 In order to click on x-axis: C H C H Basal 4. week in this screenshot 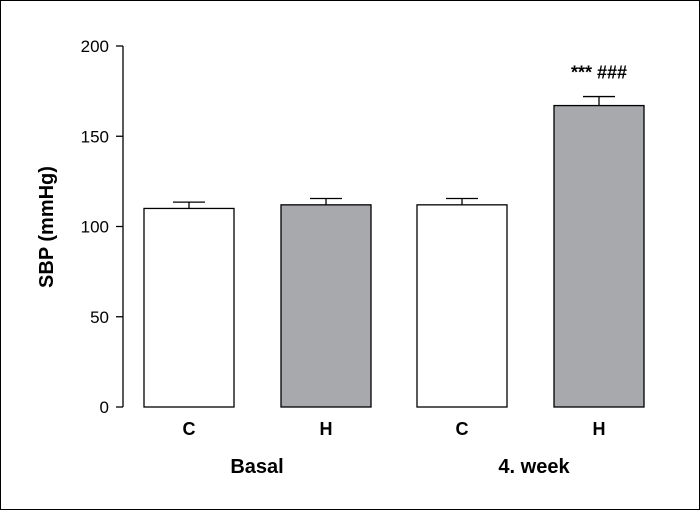, I will do `click(394, 448)`.